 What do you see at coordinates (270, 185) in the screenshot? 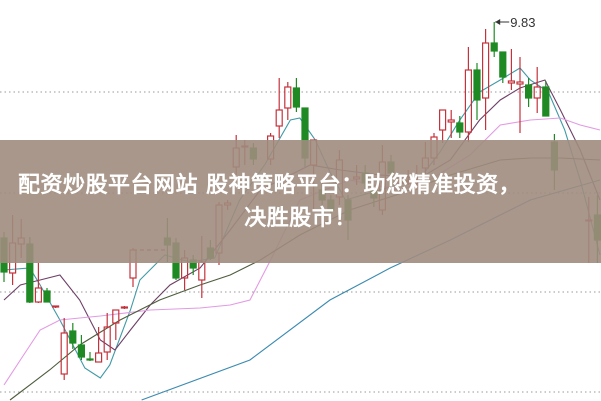
I see `banner-title-line1: 配资炒股平台网站 股神策略平台：助您精准投资，` at bounding box center [270, 185].